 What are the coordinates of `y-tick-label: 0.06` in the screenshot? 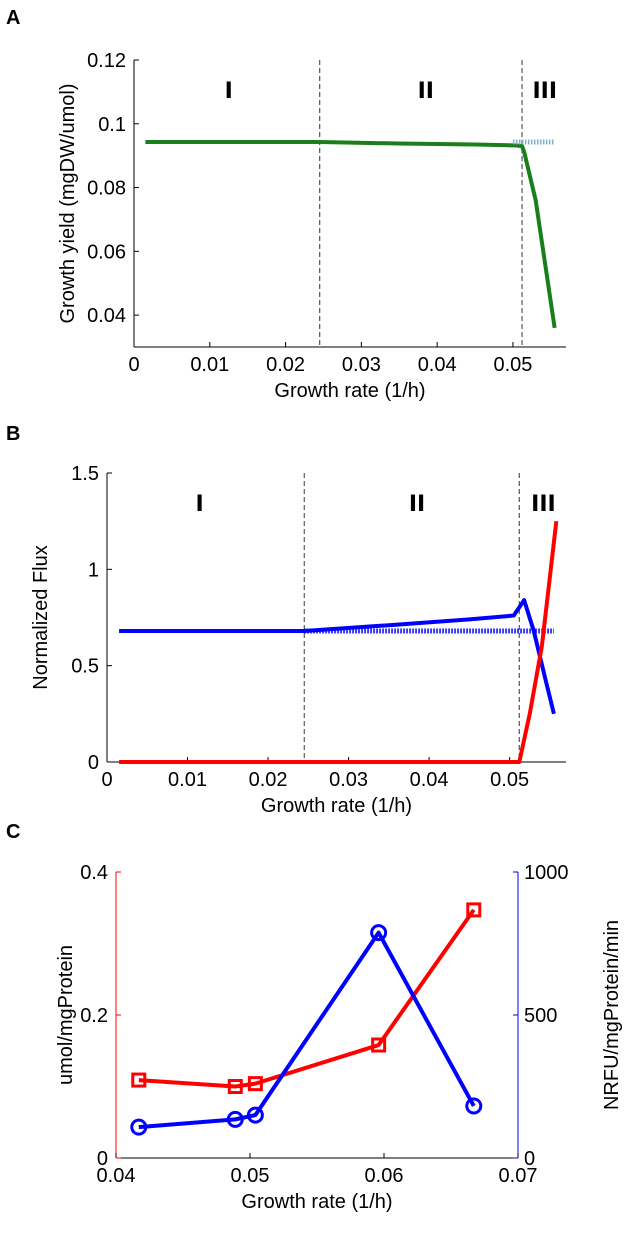 It's located at (106, 252).